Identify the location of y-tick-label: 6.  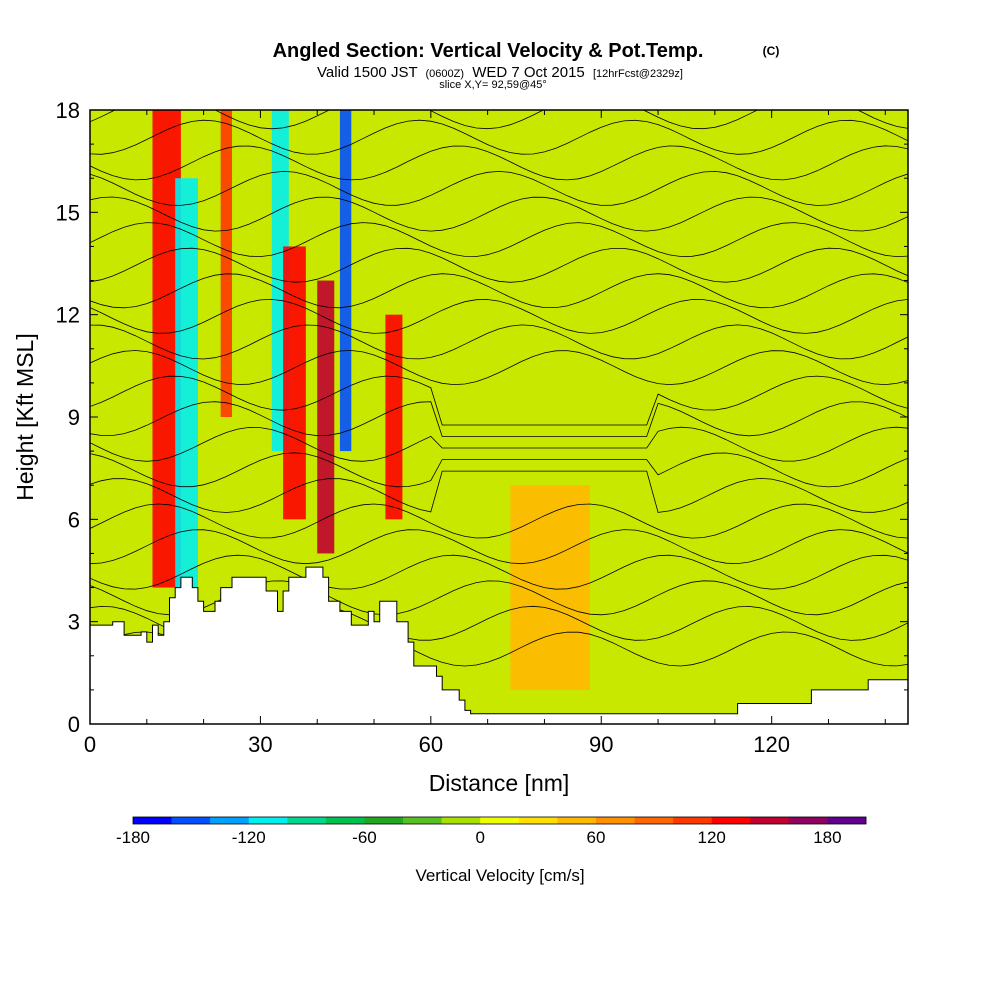
(74, 519).